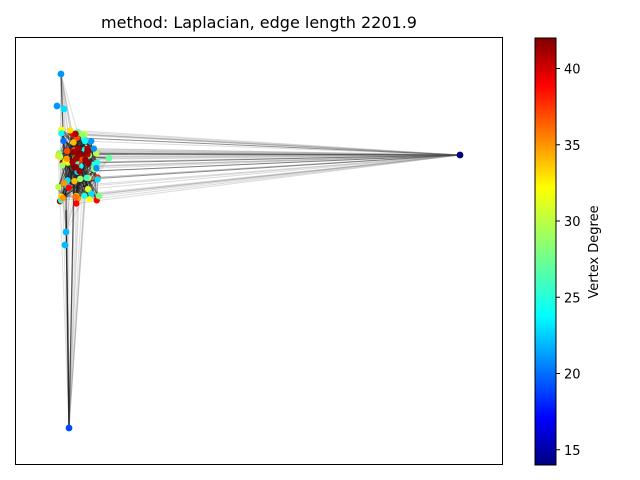 Image resolution: width=640 pixels, height=480 pixels. Describe the element at coordinates (259, 22) in the screenshot. I see `plot-title: method: Laplacian, edge length 2201.9` at that location.